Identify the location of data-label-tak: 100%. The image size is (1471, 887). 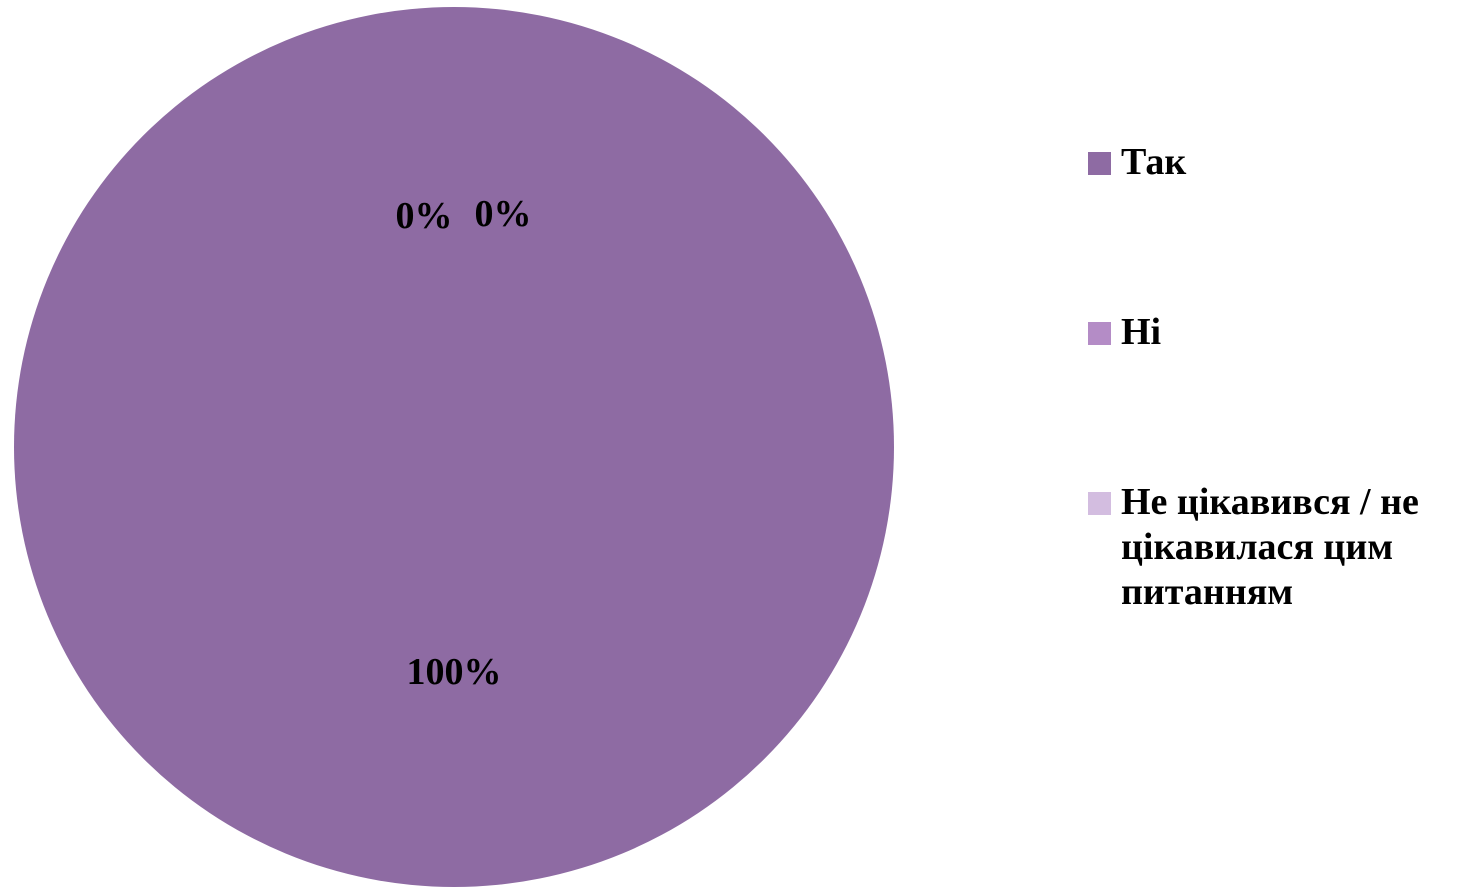
(454, 672).